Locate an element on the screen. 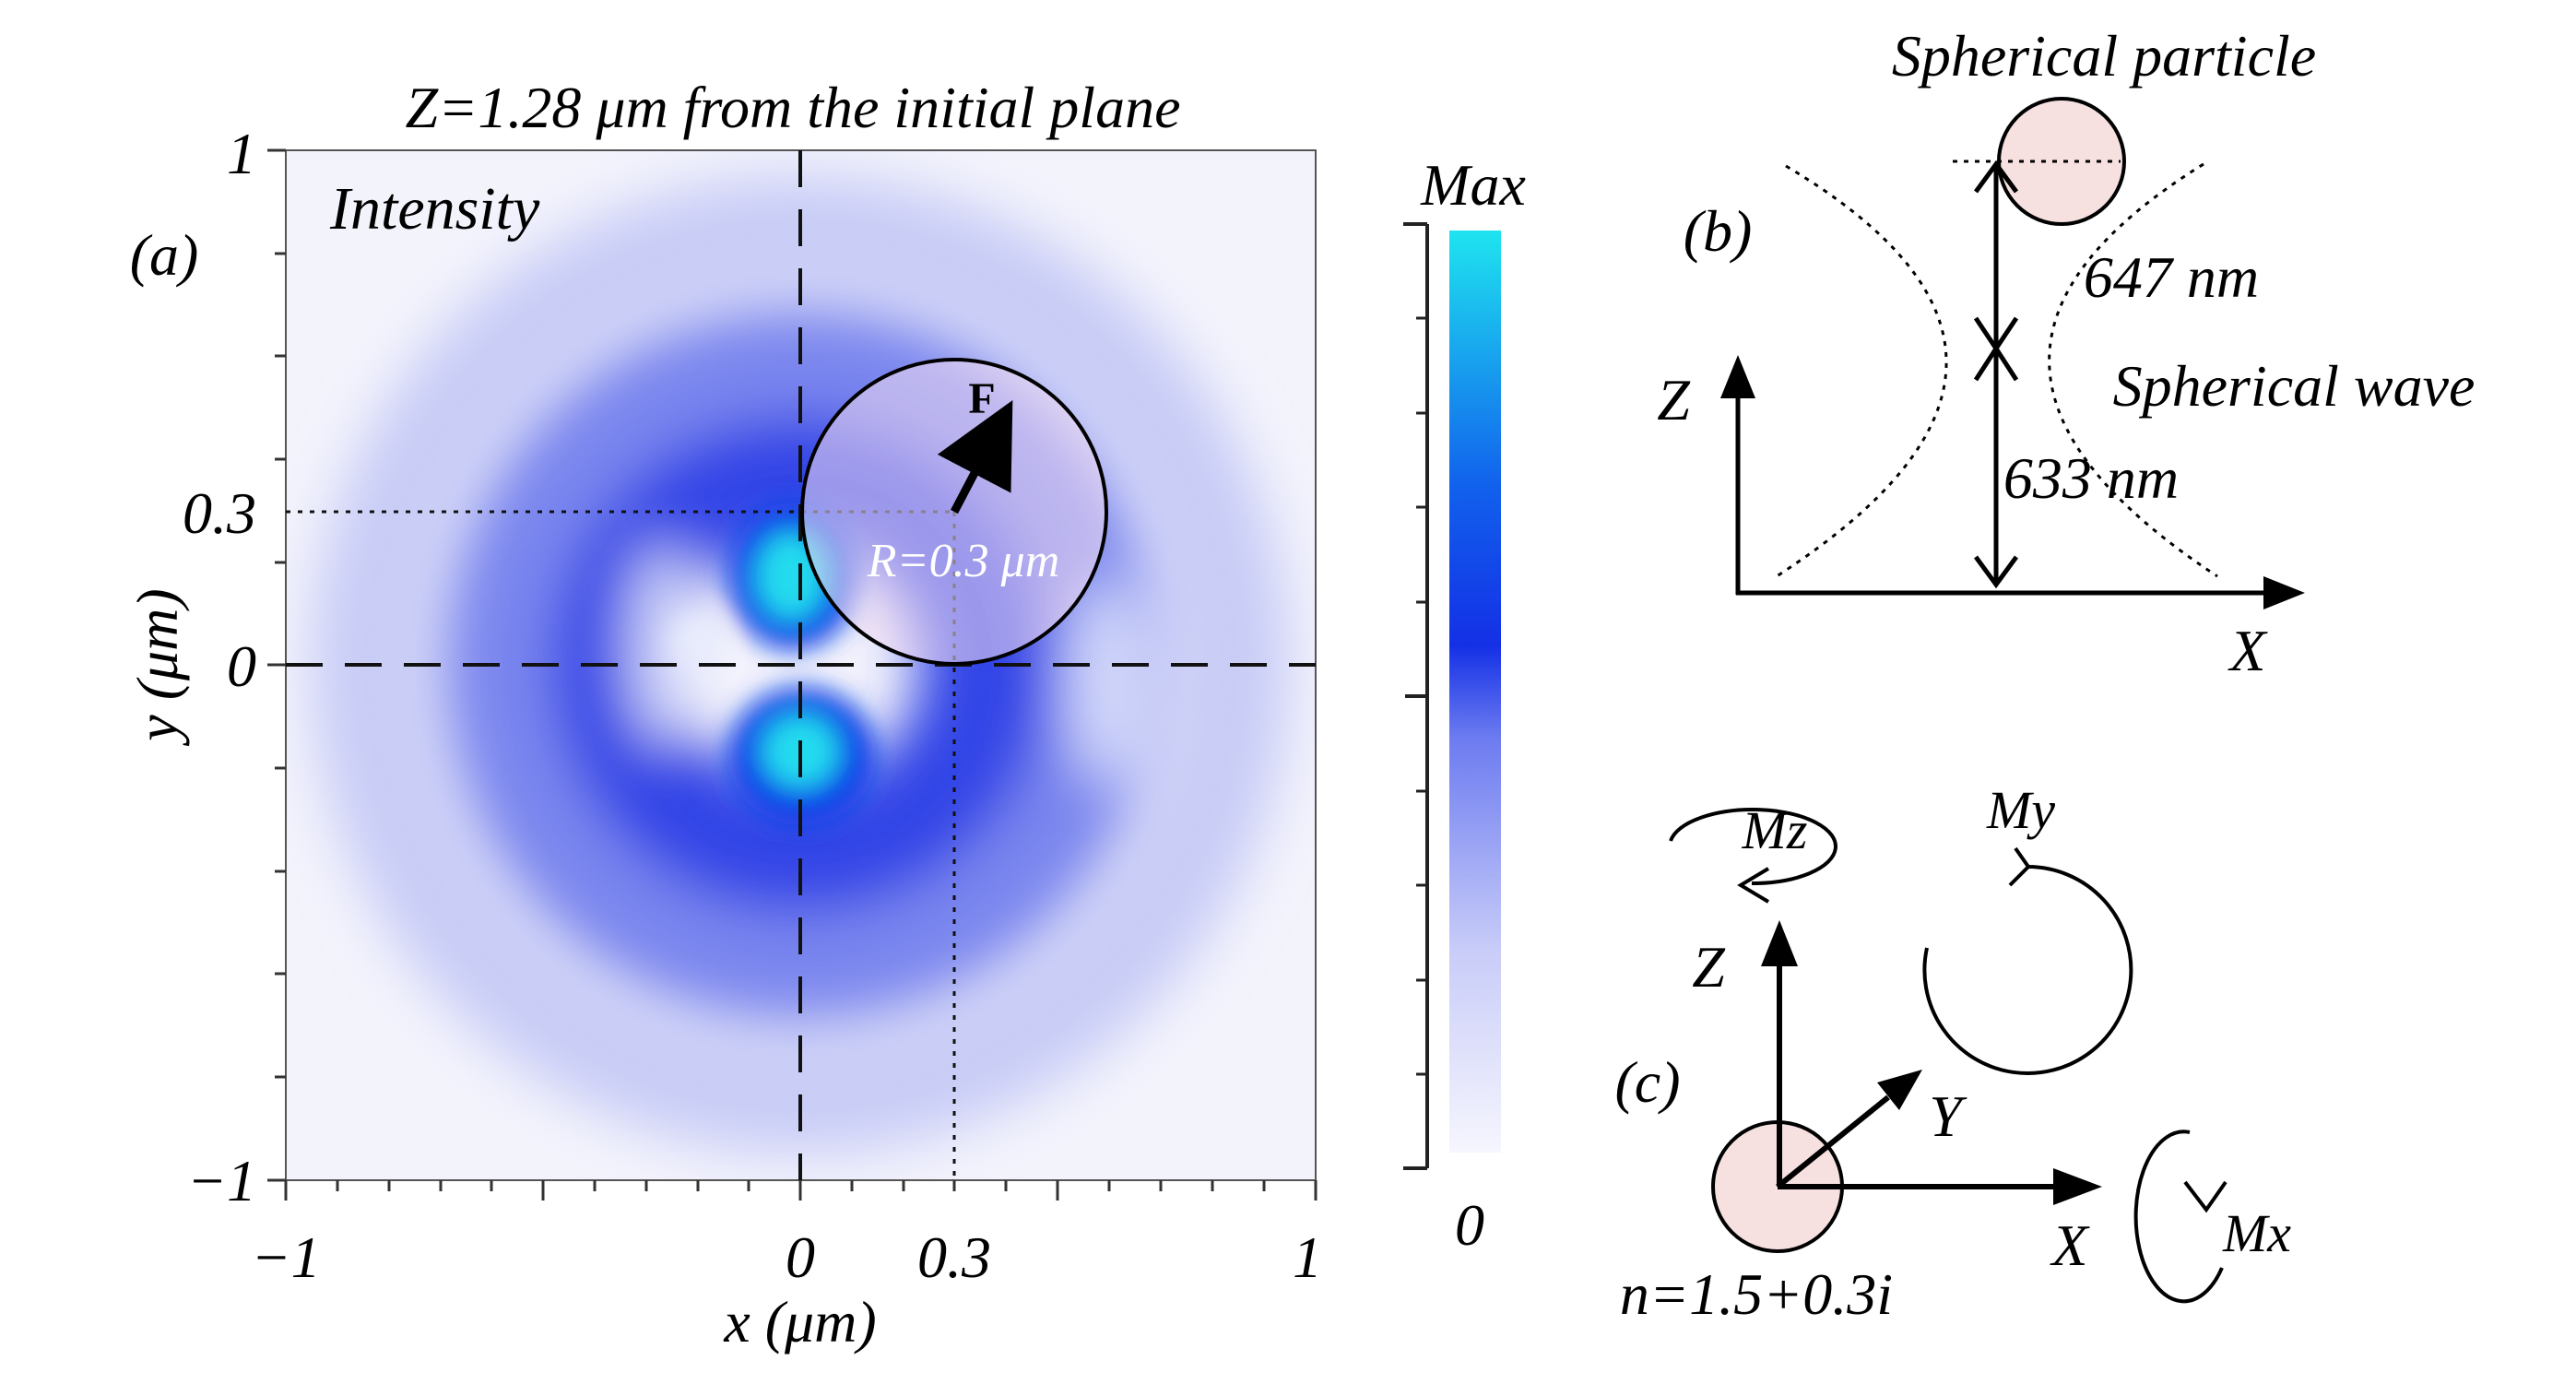 The height and width of the screenshot is (1384, 2576). panel-b-title: Spherical particle is located at coordinates (2104, 56).